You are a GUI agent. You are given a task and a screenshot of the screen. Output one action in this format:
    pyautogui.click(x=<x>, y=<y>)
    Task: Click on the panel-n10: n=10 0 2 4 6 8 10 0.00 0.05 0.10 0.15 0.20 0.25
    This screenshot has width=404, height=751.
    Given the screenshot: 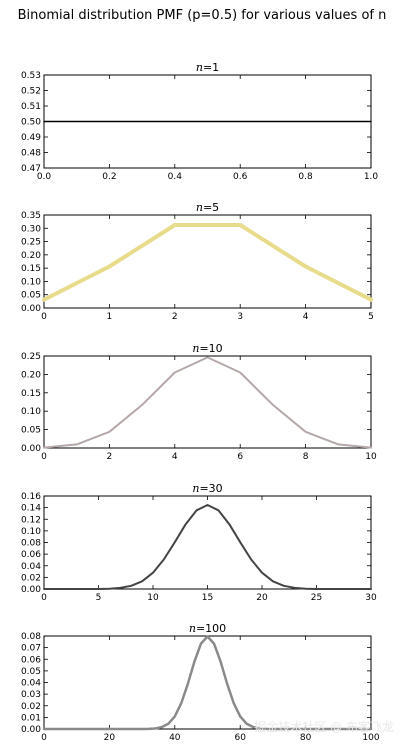 What is the action you would take?
    pyautogui.click(x=199, y=402)
    